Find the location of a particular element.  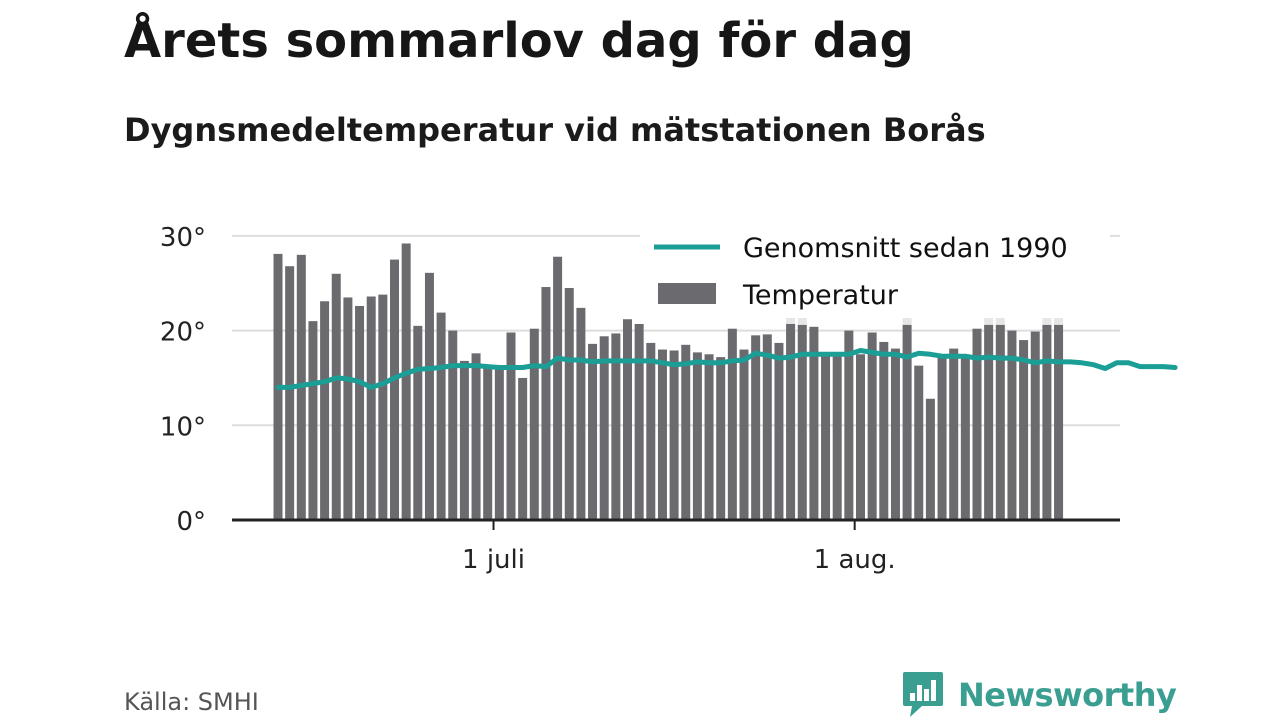

chart-title: Årets sommarlov dag för dag is located at coordinates (519, 41).